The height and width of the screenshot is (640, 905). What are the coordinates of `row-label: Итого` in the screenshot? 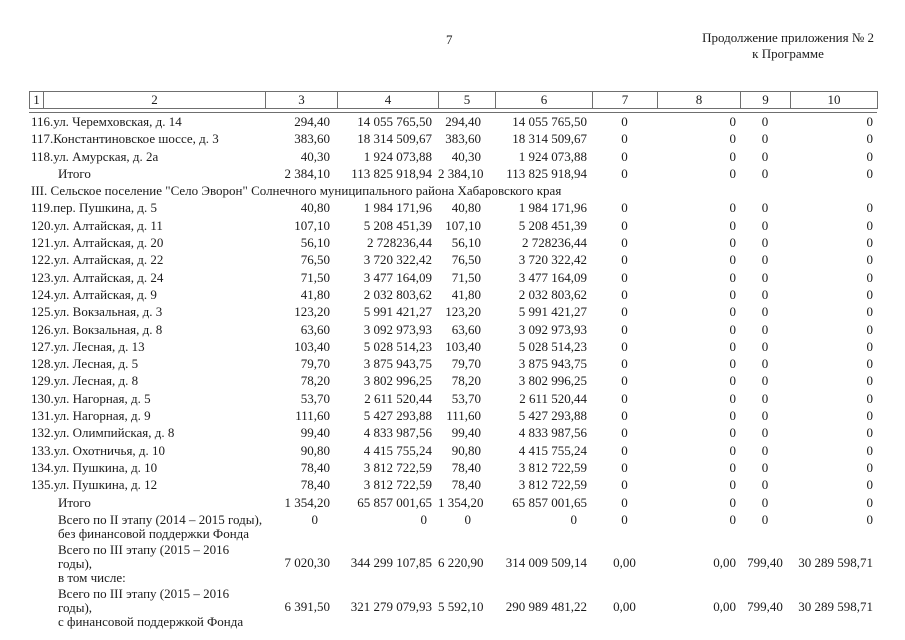 It's located at (74, 173).